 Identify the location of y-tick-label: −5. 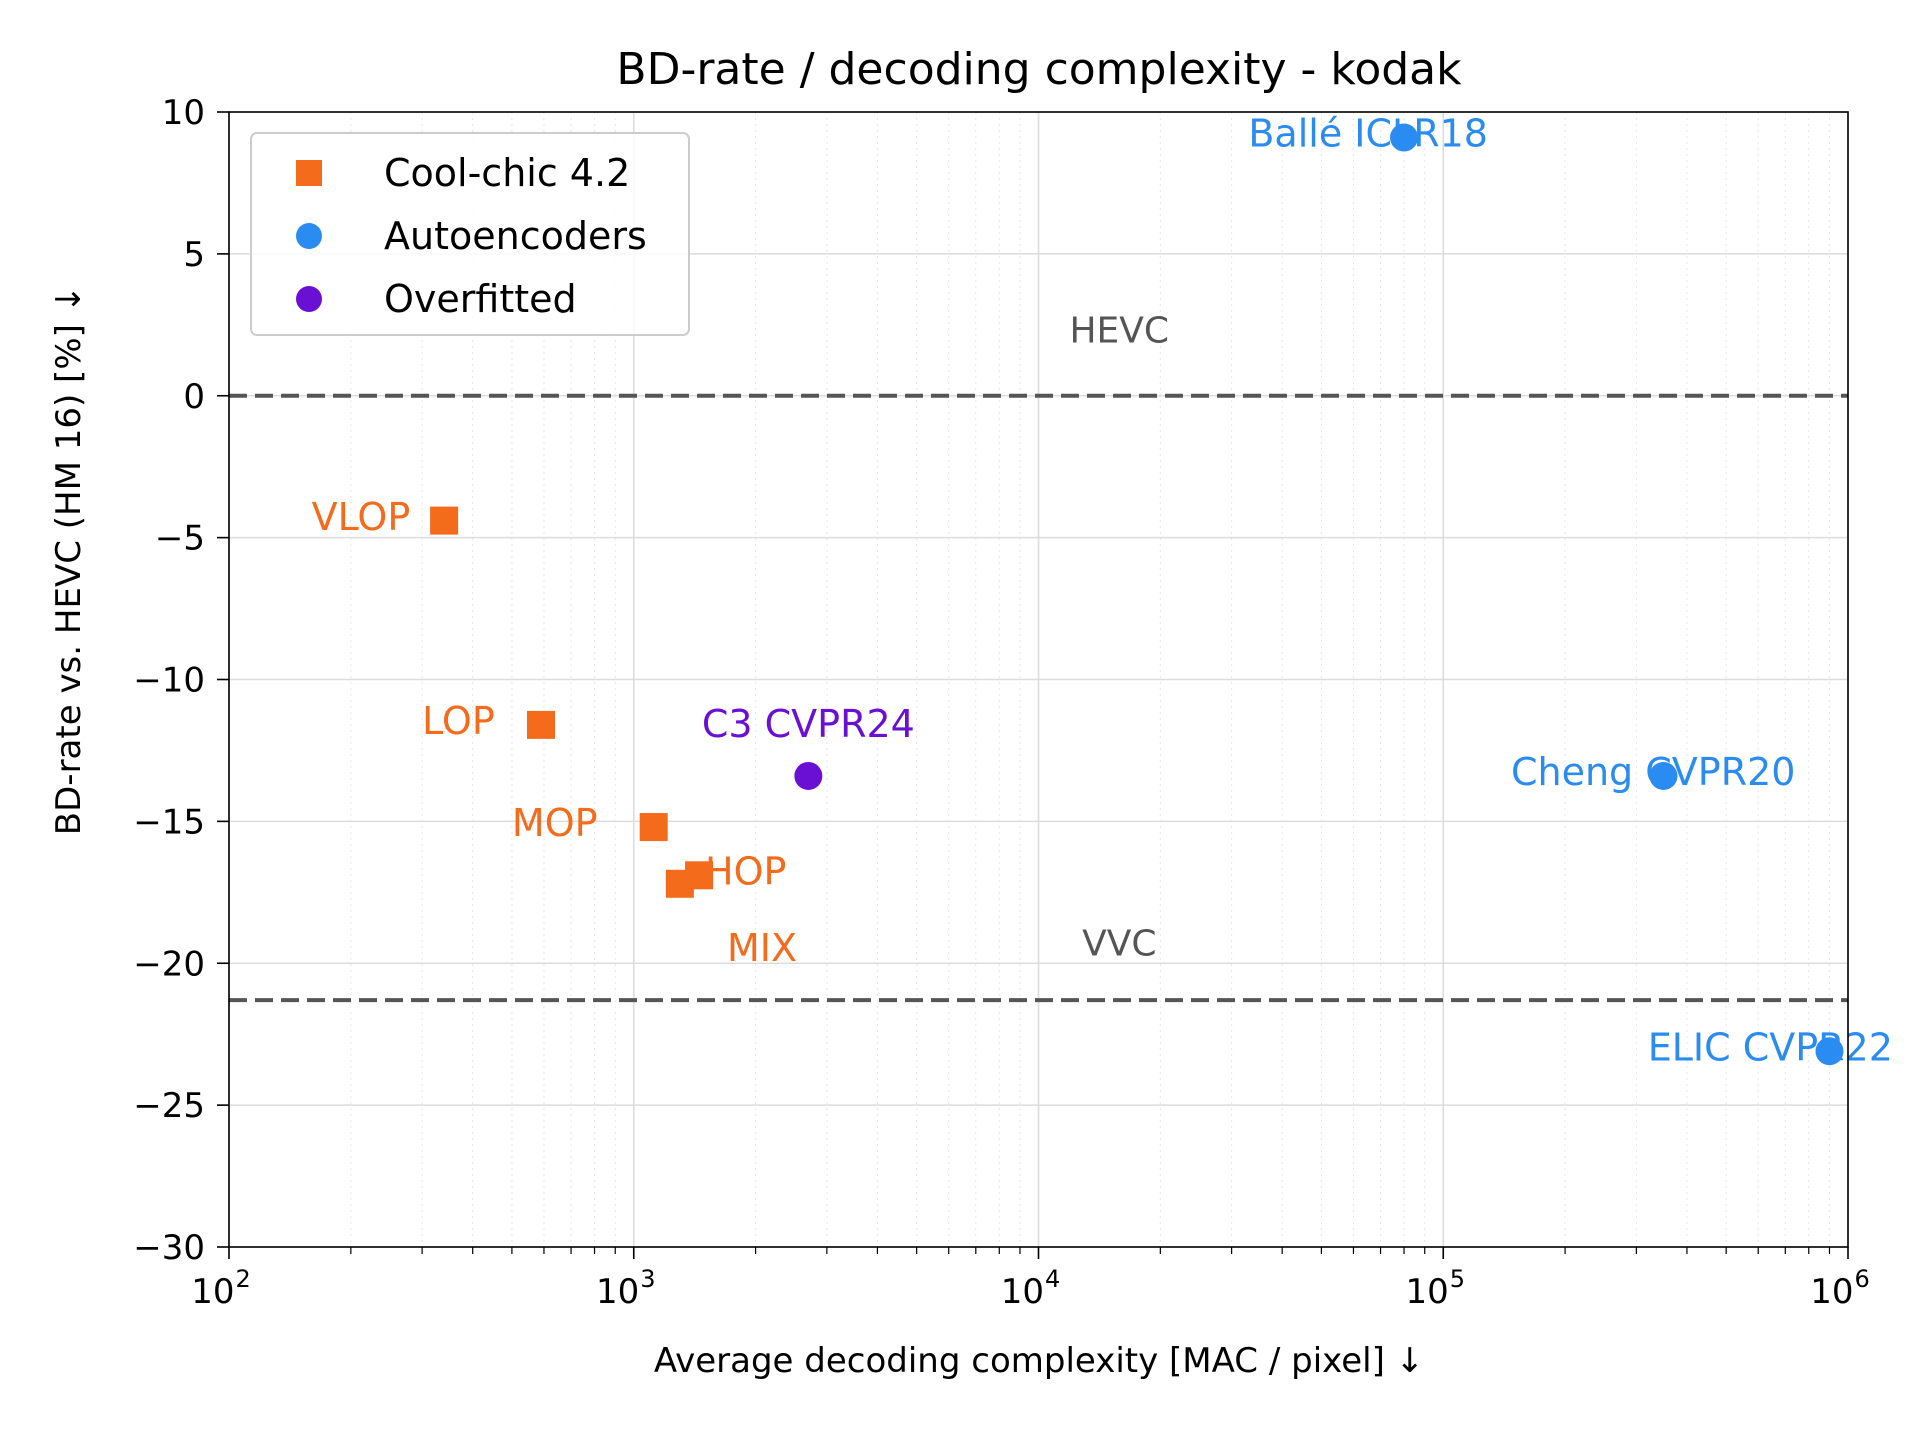
(180, 539).